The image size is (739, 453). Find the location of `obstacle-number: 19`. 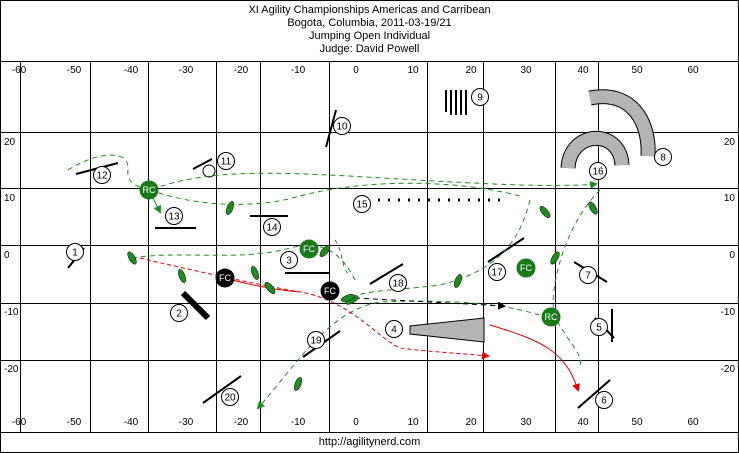

obstacle-number: 19 is located at coordinates (316, 341).